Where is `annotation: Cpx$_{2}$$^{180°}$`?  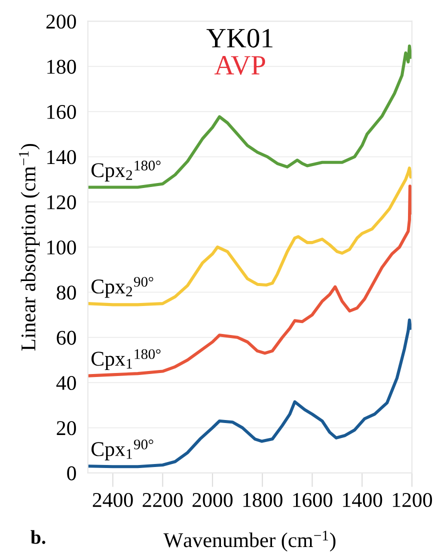 annotation: Cpx$_{2}$$^{180°}$ is located at coordinates (126, 171).